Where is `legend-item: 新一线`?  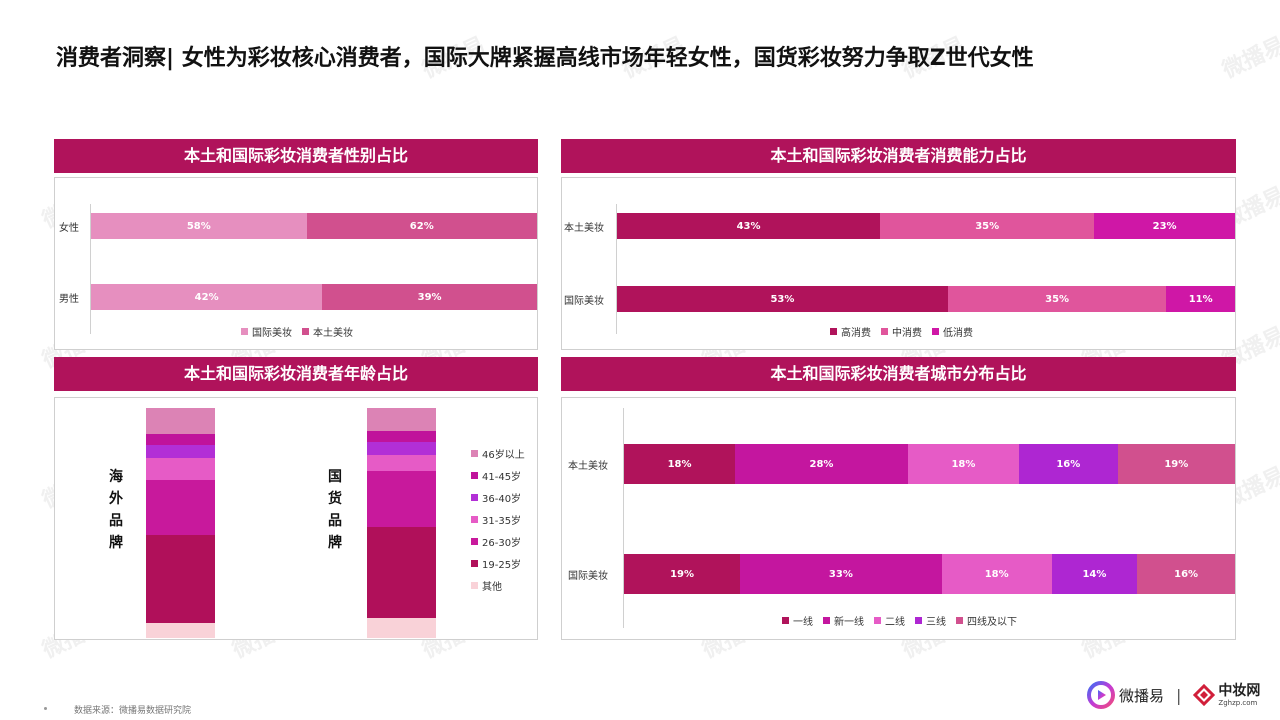 legend-item: 新一线 is located at coordinates (843, 620).